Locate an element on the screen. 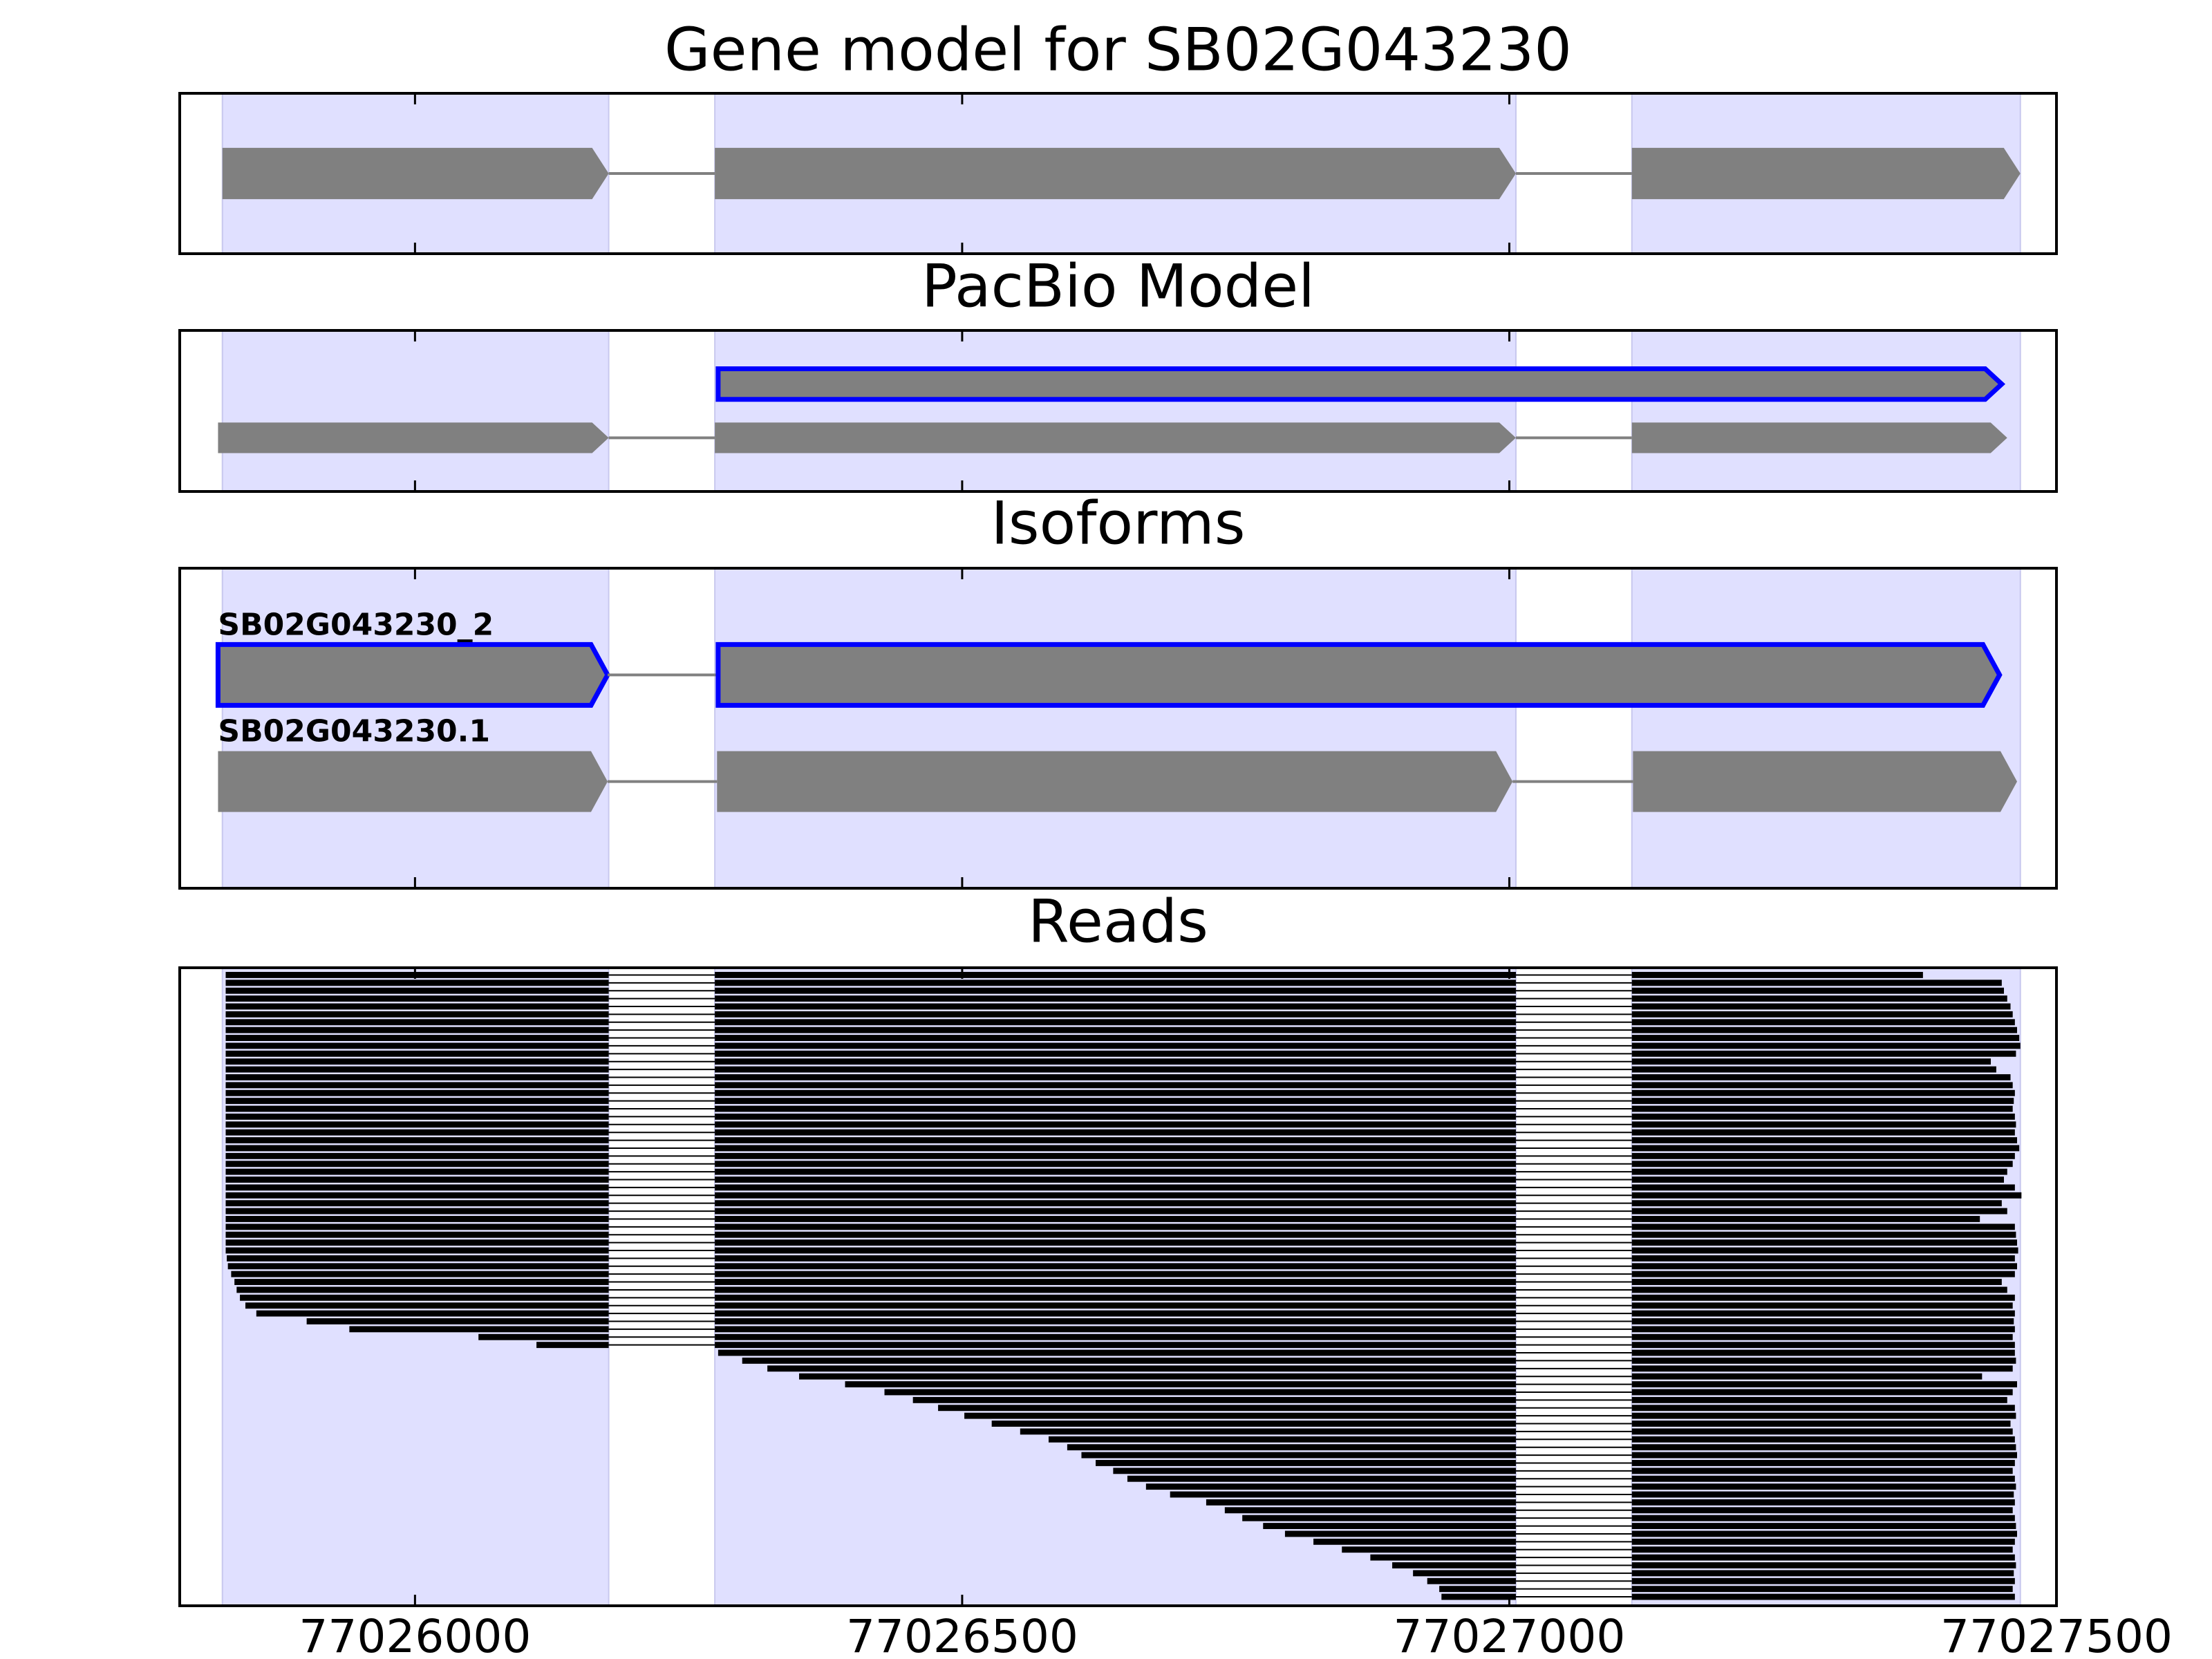  isoform-label: SB02G043230.1 is located at coordinates (354, 732).